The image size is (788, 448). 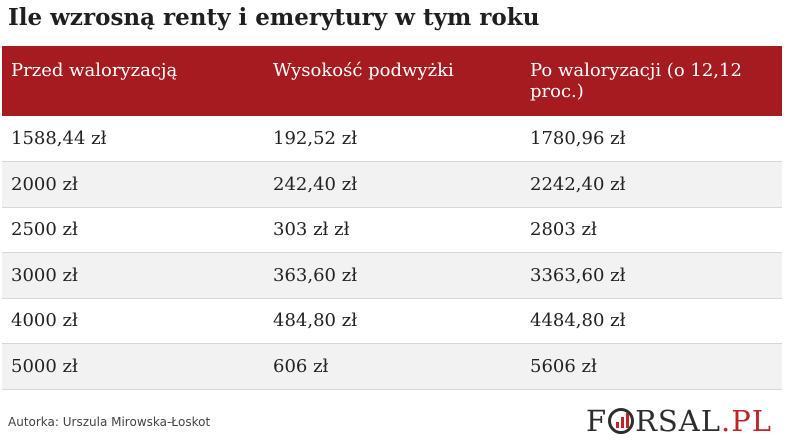 I want to click on cell-after: 5606 zł, so click(x=653, y=366).